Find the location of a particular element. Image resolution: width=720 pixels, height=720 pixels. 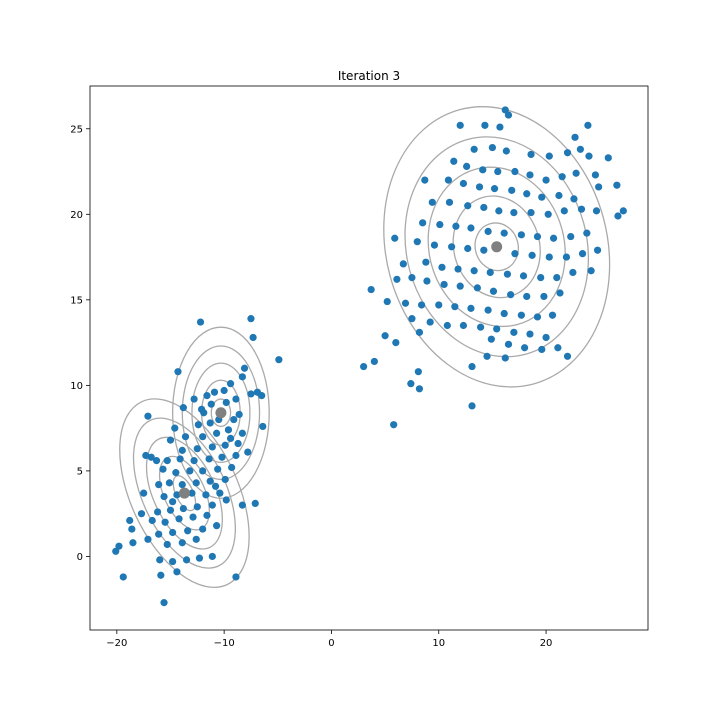

x-tick-label: 10 is located at coordinates (438, 643).